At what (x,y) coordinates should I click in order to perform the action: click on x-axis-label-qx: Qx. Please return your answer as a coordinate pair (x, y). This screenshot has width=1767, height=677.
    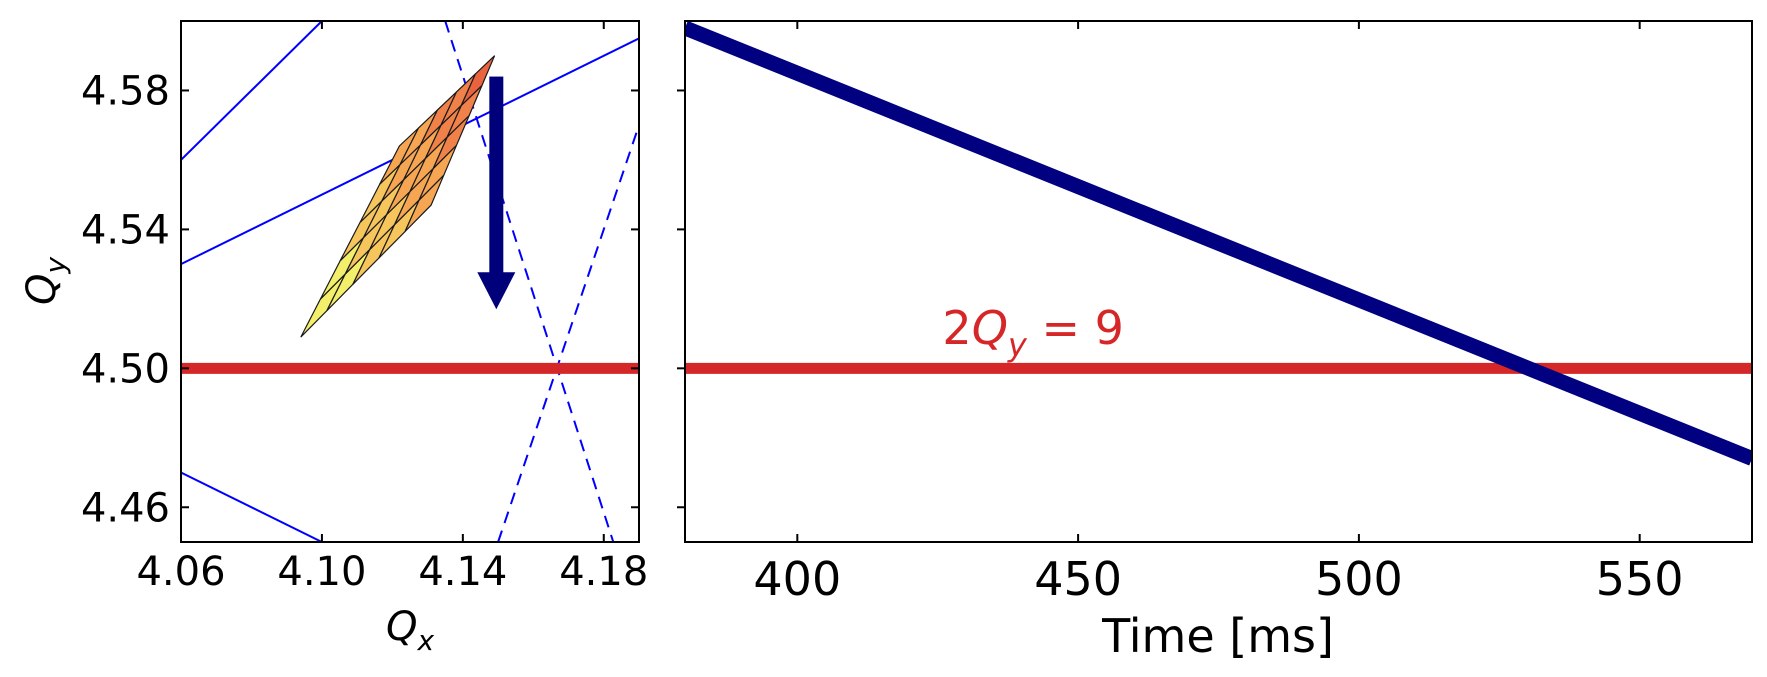
    Looking at the image, I should click on (410, 630).